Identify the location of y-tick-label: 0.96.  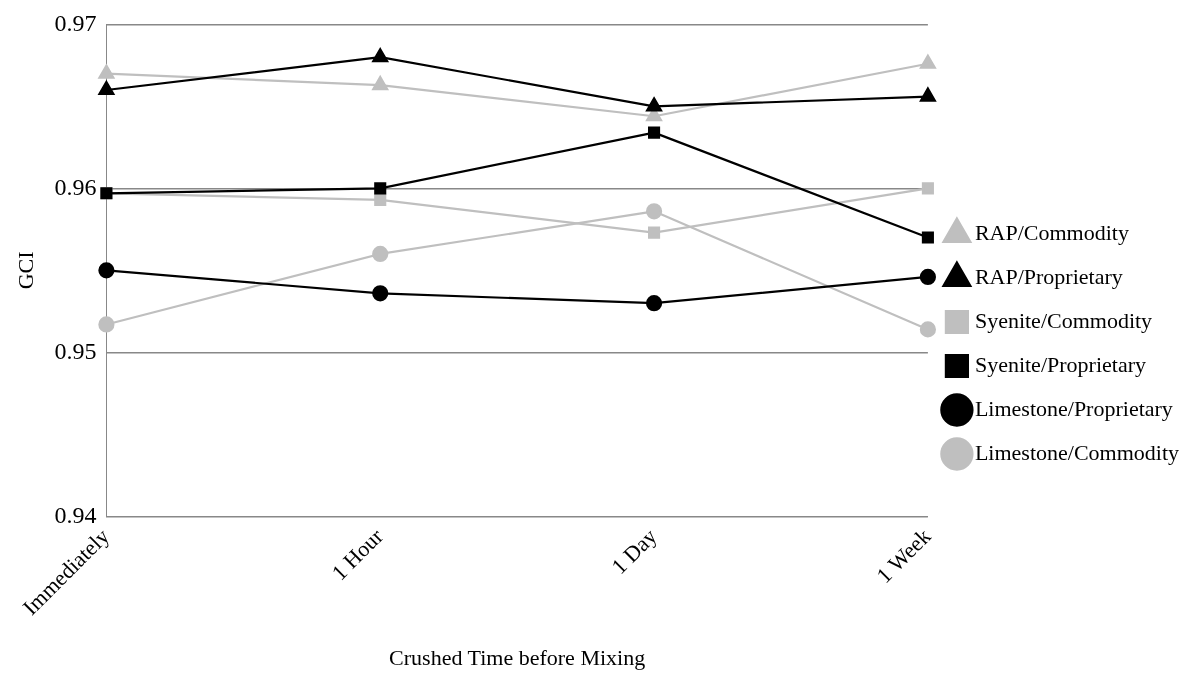
(75, 186).